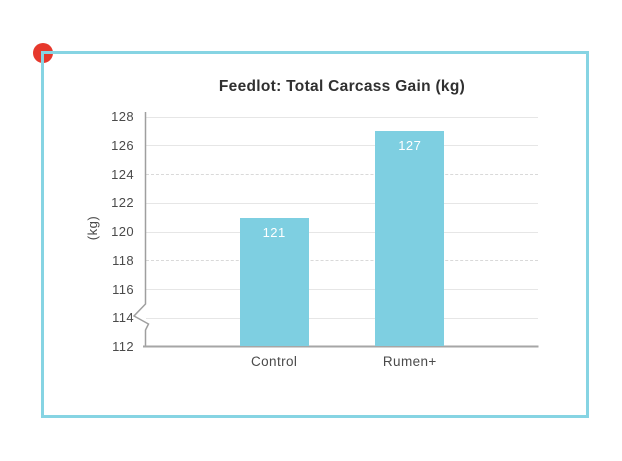  I want to click on y-tick-label-120: 120, so click(122, 231).